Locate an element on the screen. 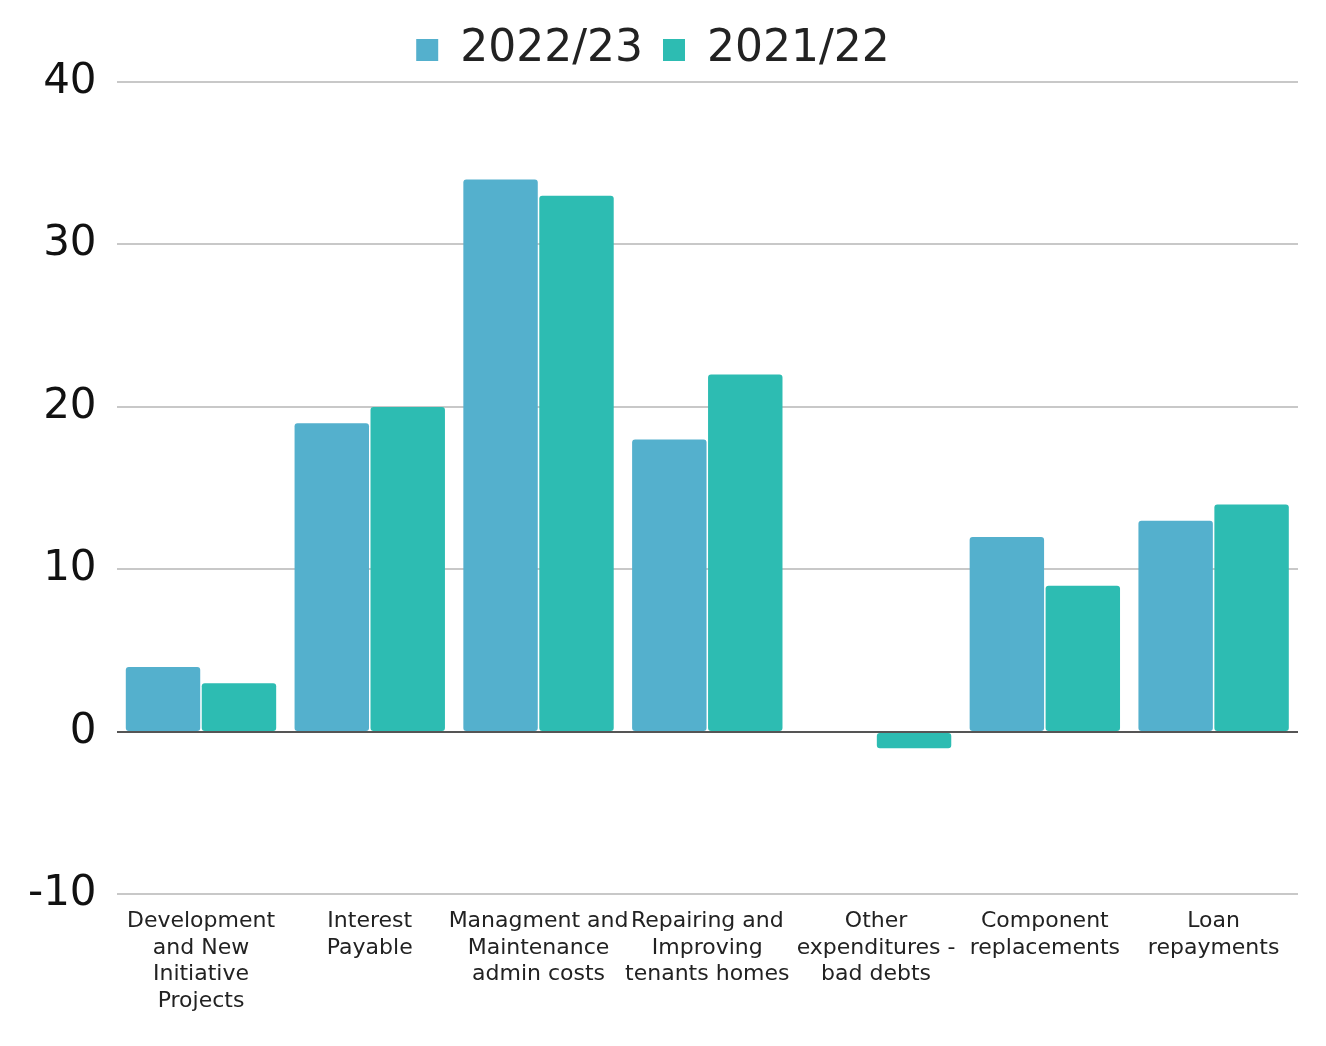 This screenshot has width=1326, height=1046. x-tick-label: Development and New Initiative Projects is located at coordinates (201, 959).